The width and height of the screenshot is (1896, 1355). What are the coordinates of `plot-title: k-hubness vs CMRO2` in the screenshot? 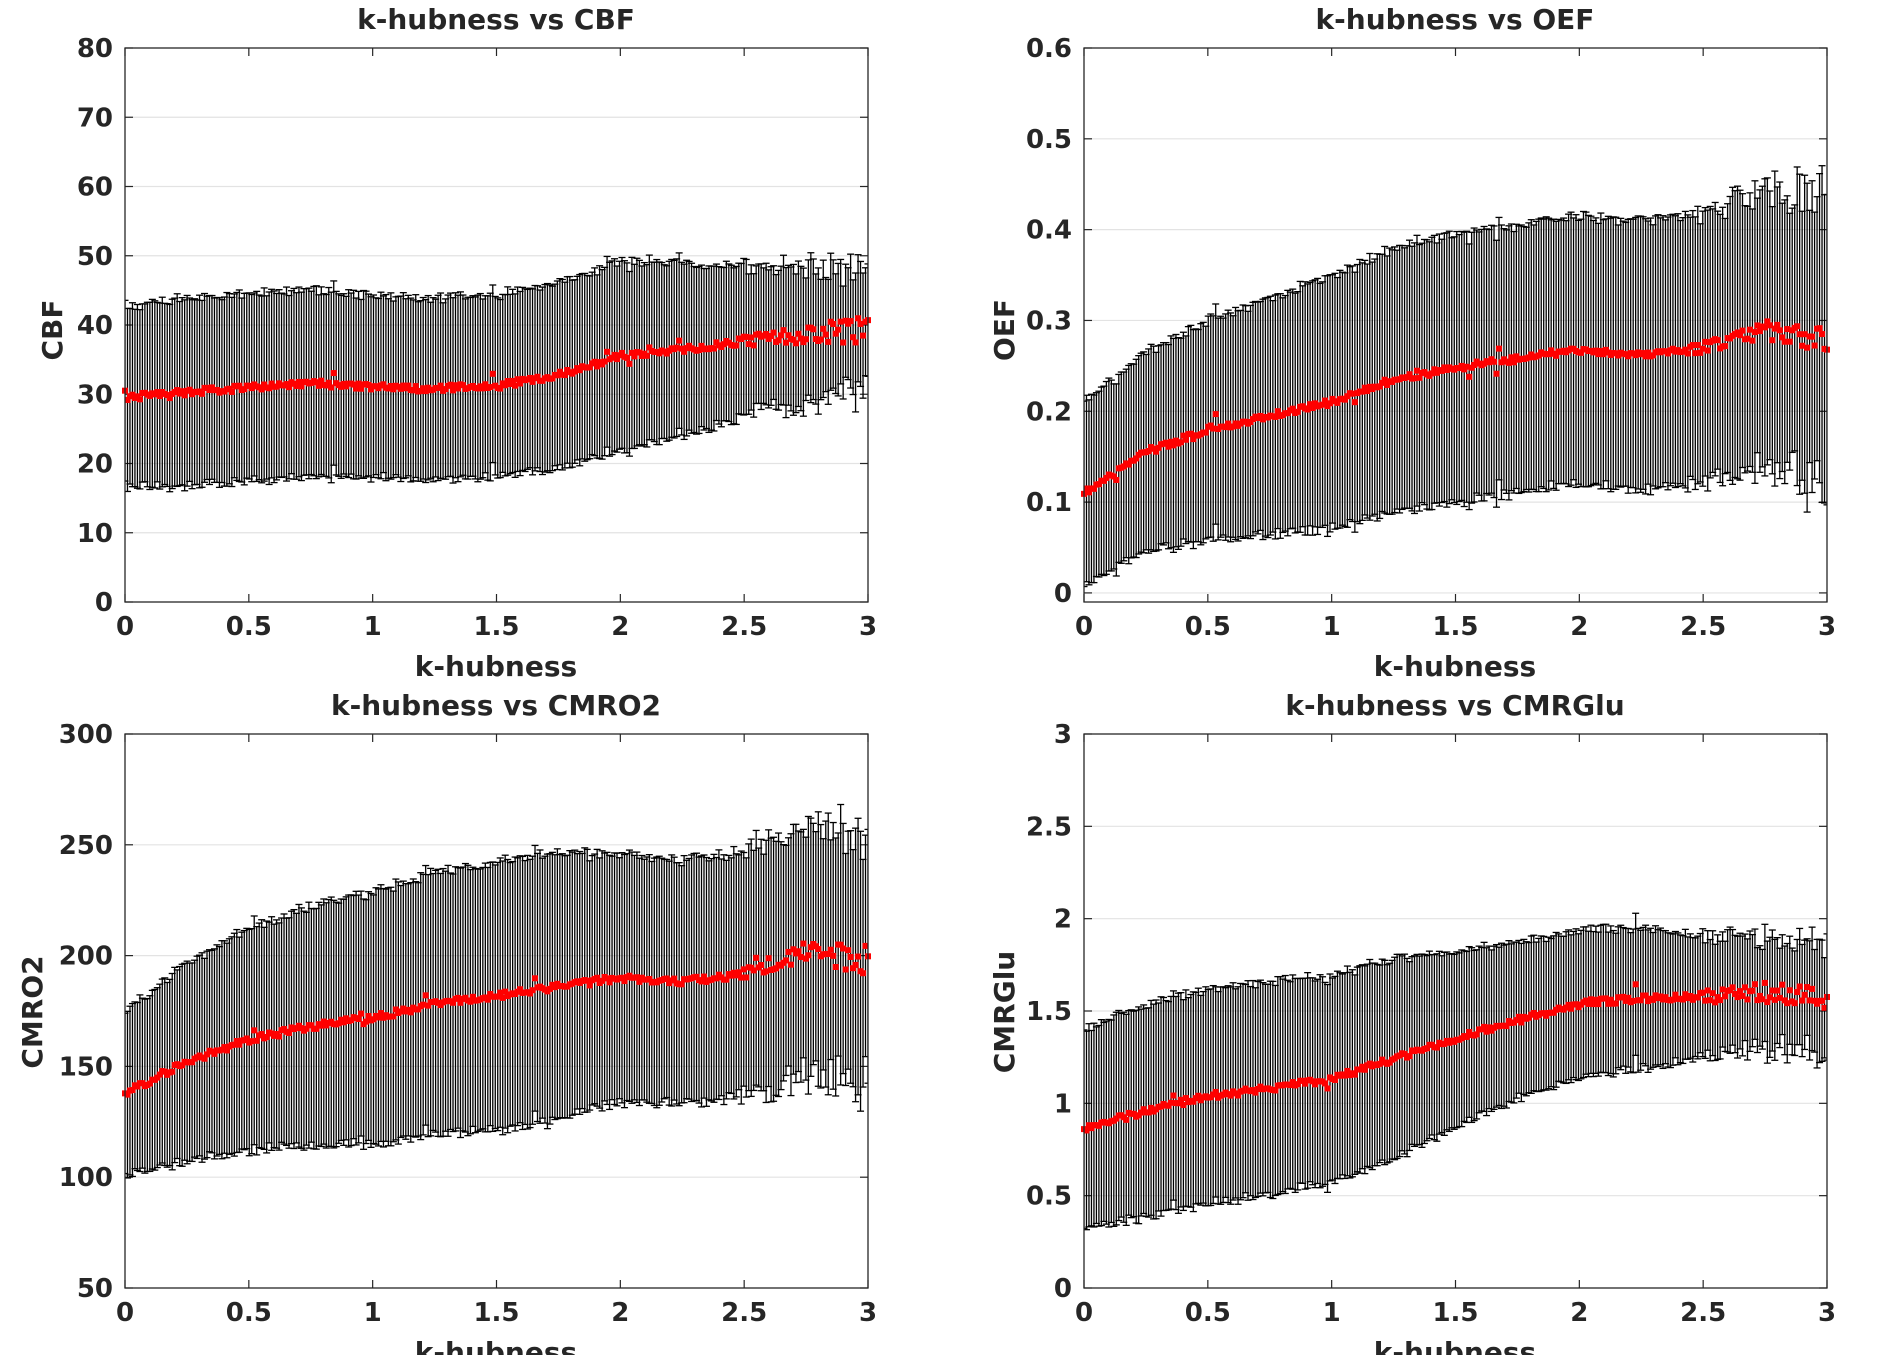 It's located at (496, 705).